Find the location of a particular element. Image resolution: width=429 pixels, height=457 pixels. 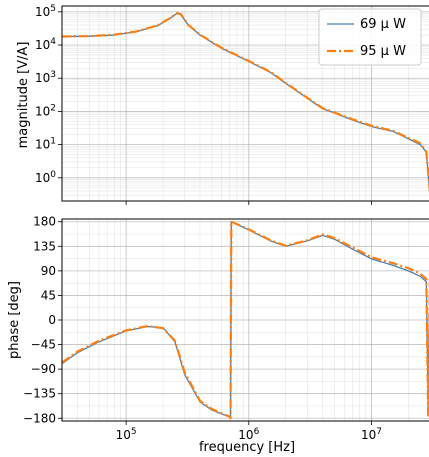

legend-label-69uw: 69 μ W is located at coordinates (383, 24).